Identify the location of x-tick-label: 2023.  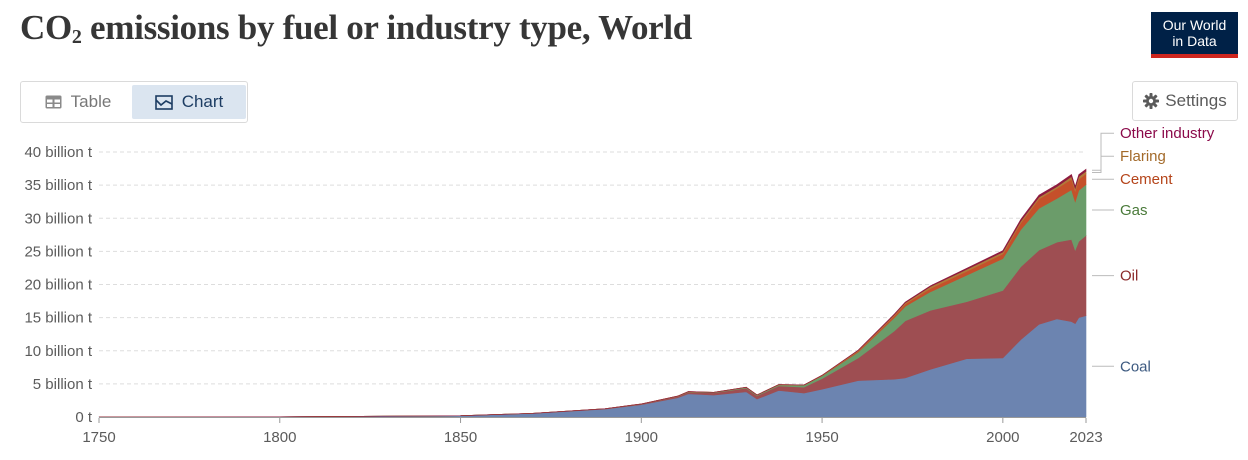
(1085, 437).